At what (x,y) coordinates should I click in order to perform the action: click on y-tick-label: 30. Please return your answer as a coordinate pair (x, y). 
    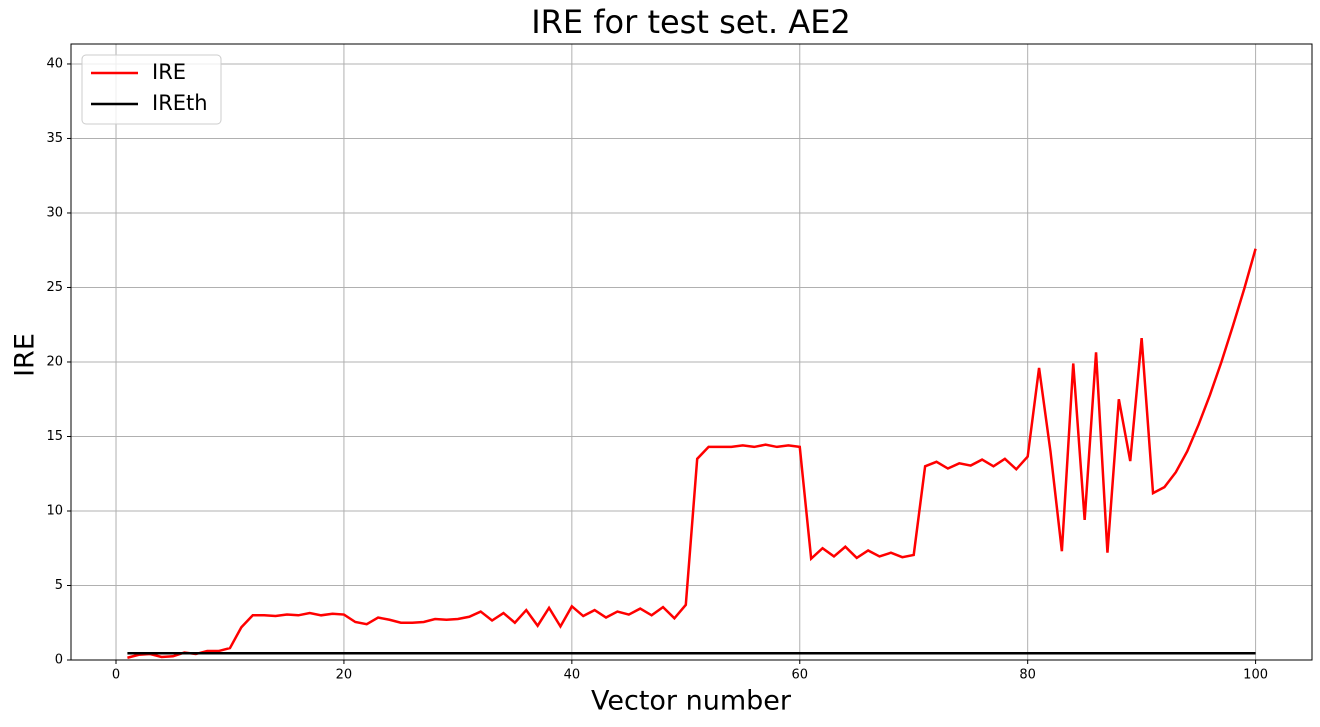
    Looking at the image, I should click on (54, 212).